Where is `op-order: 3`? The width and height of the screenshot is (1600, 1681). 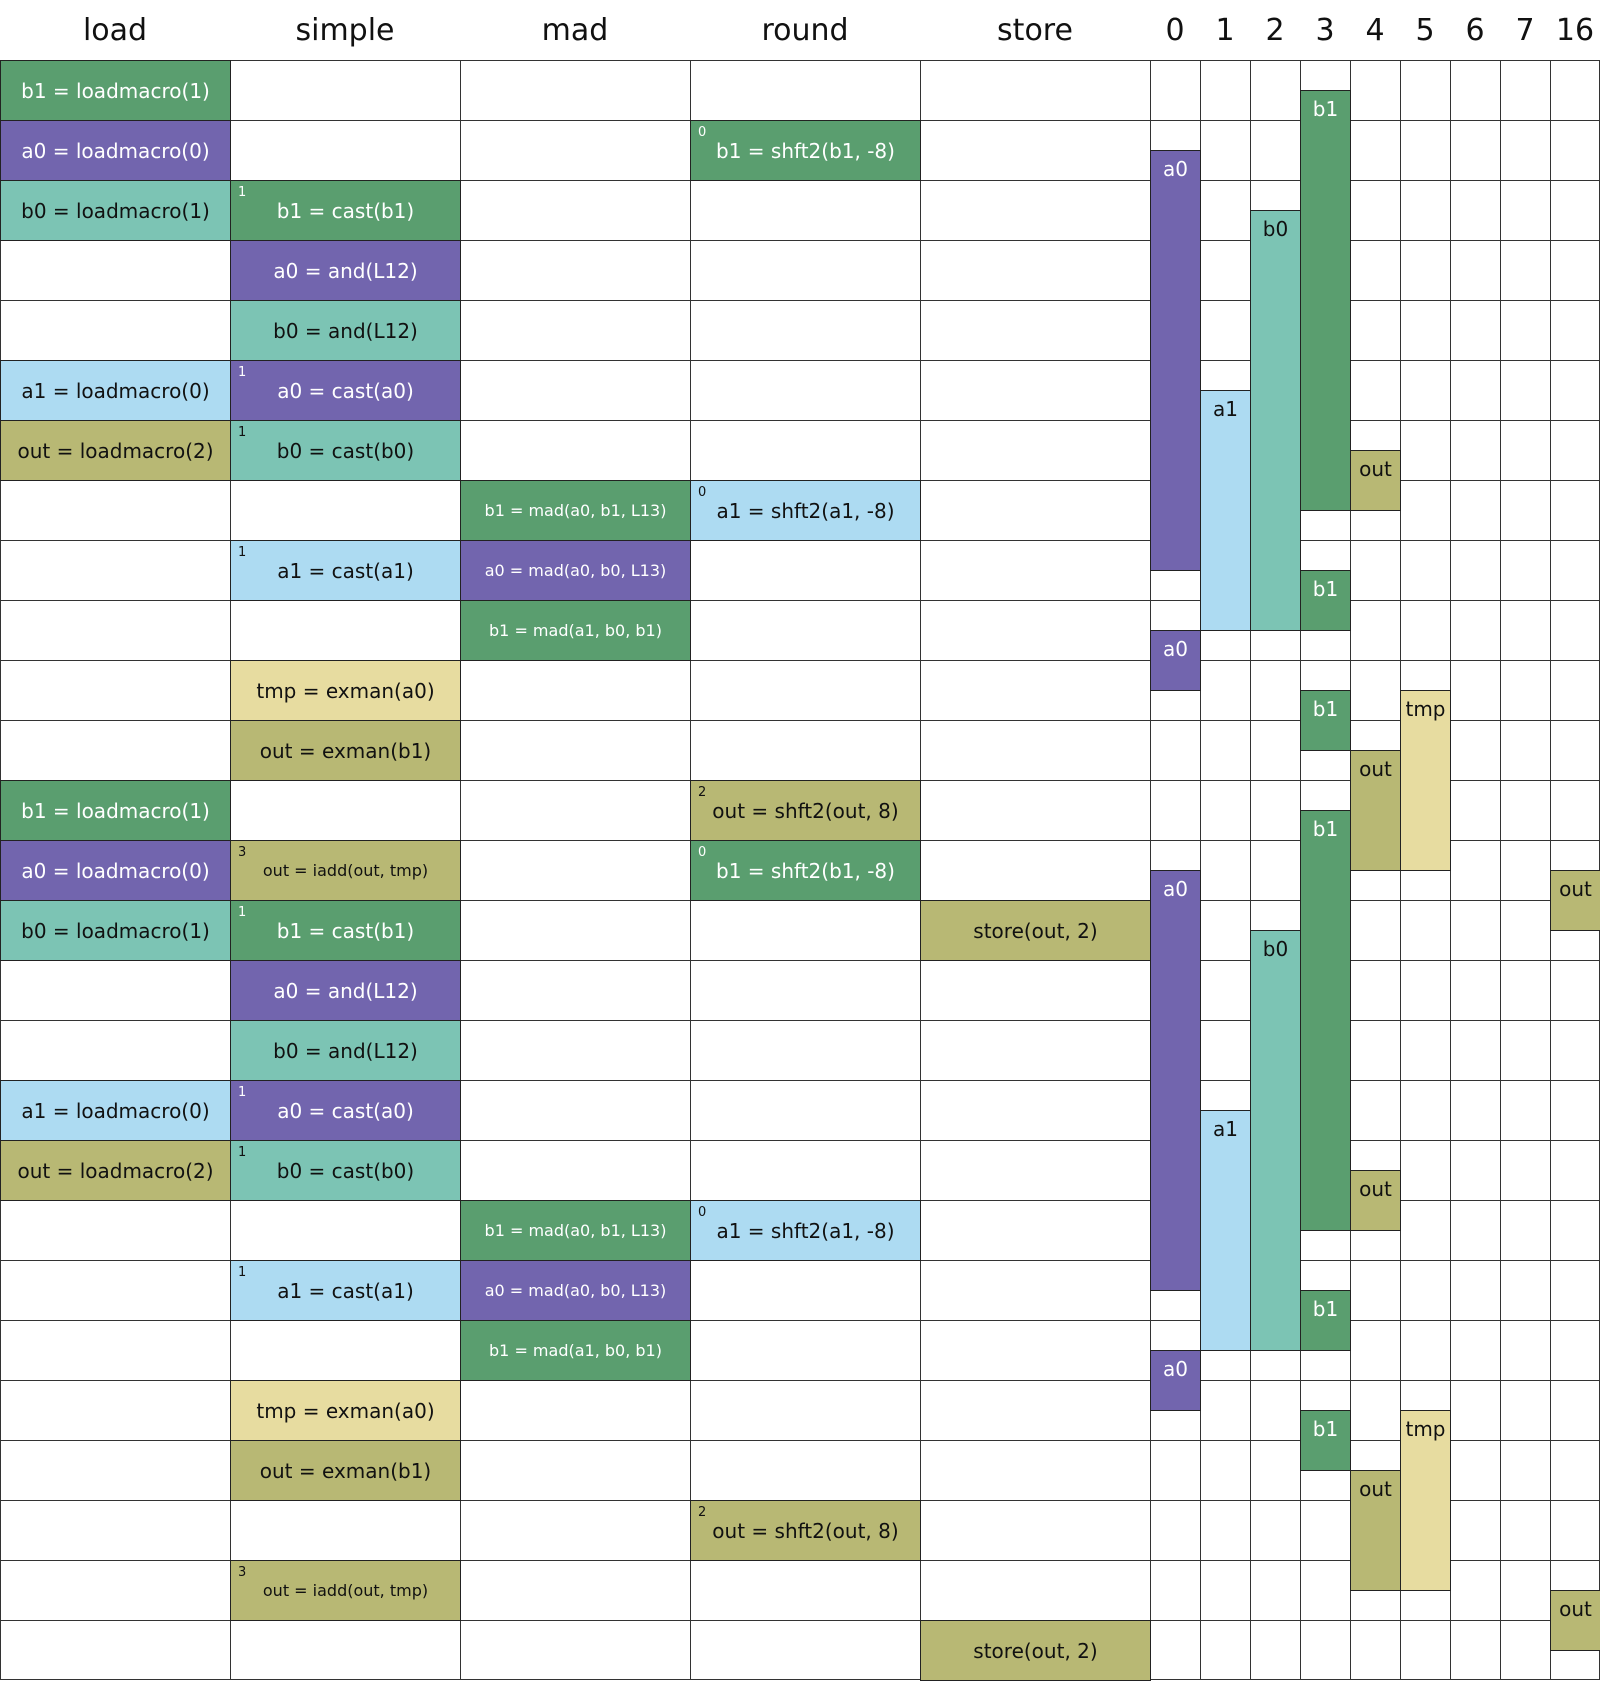
op-order: 3 is located at coordinates (242, 1572).